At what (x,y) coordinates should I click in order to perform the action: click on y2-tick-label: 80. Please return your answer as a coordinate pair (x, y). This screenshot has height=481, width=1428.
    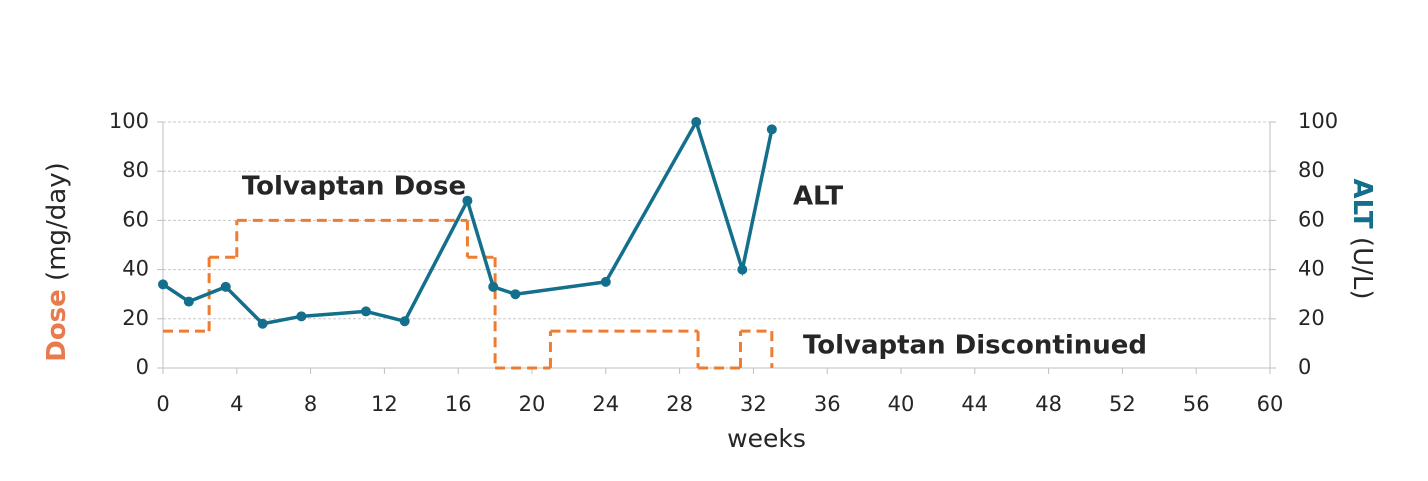
    Looking at the image, I should click on (1311, 170).